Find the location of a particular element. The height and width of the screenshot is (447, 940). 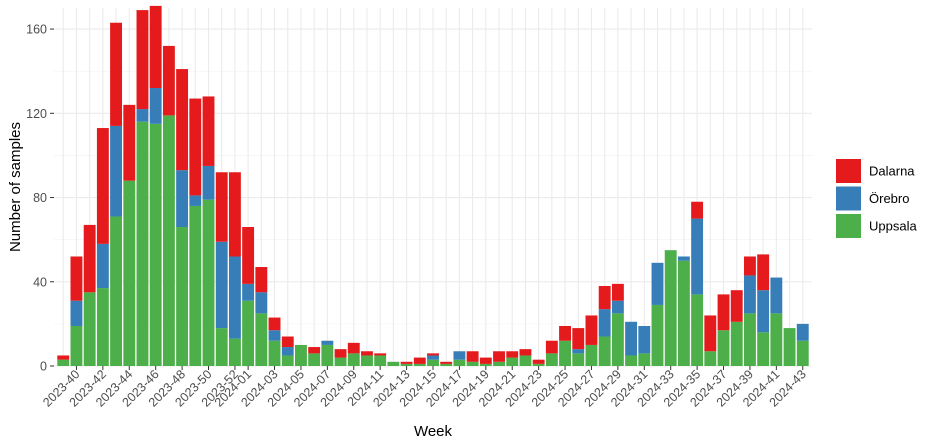

legend-key-rebro is located at coordinates (848, 198).